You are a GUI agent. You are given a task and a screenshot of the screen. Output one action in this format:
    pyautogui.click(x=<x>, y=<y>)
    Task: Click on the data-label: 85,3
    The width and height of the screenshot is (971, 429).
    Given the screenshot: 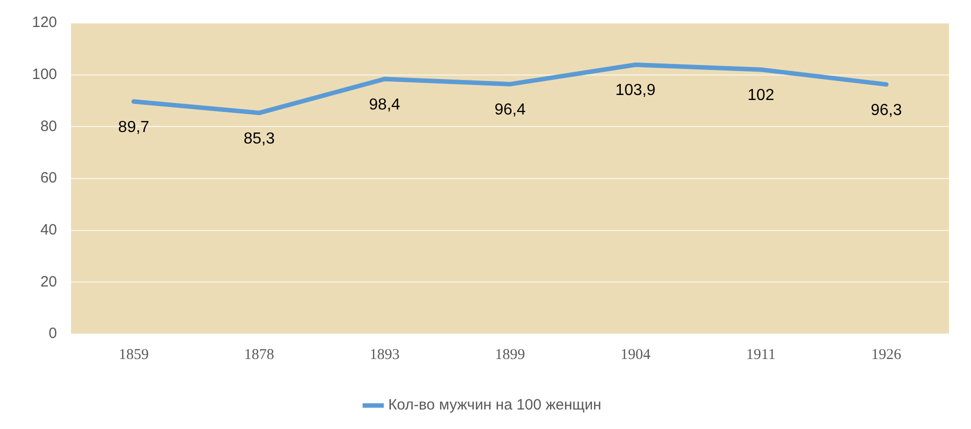 What is the action you would take?
    pyautogui.click(x=259, y=139)
    